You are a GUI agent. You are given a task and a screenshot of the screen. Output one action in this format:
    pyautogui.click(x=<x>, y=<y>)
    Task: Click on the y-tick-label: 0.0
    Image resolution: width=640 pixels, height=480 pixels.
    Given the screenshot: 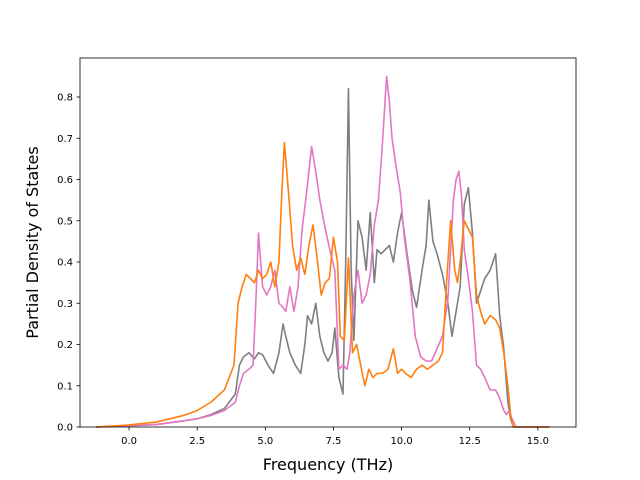 What is the action you would take?
    pyautogui.click(x=65, y=428)
    